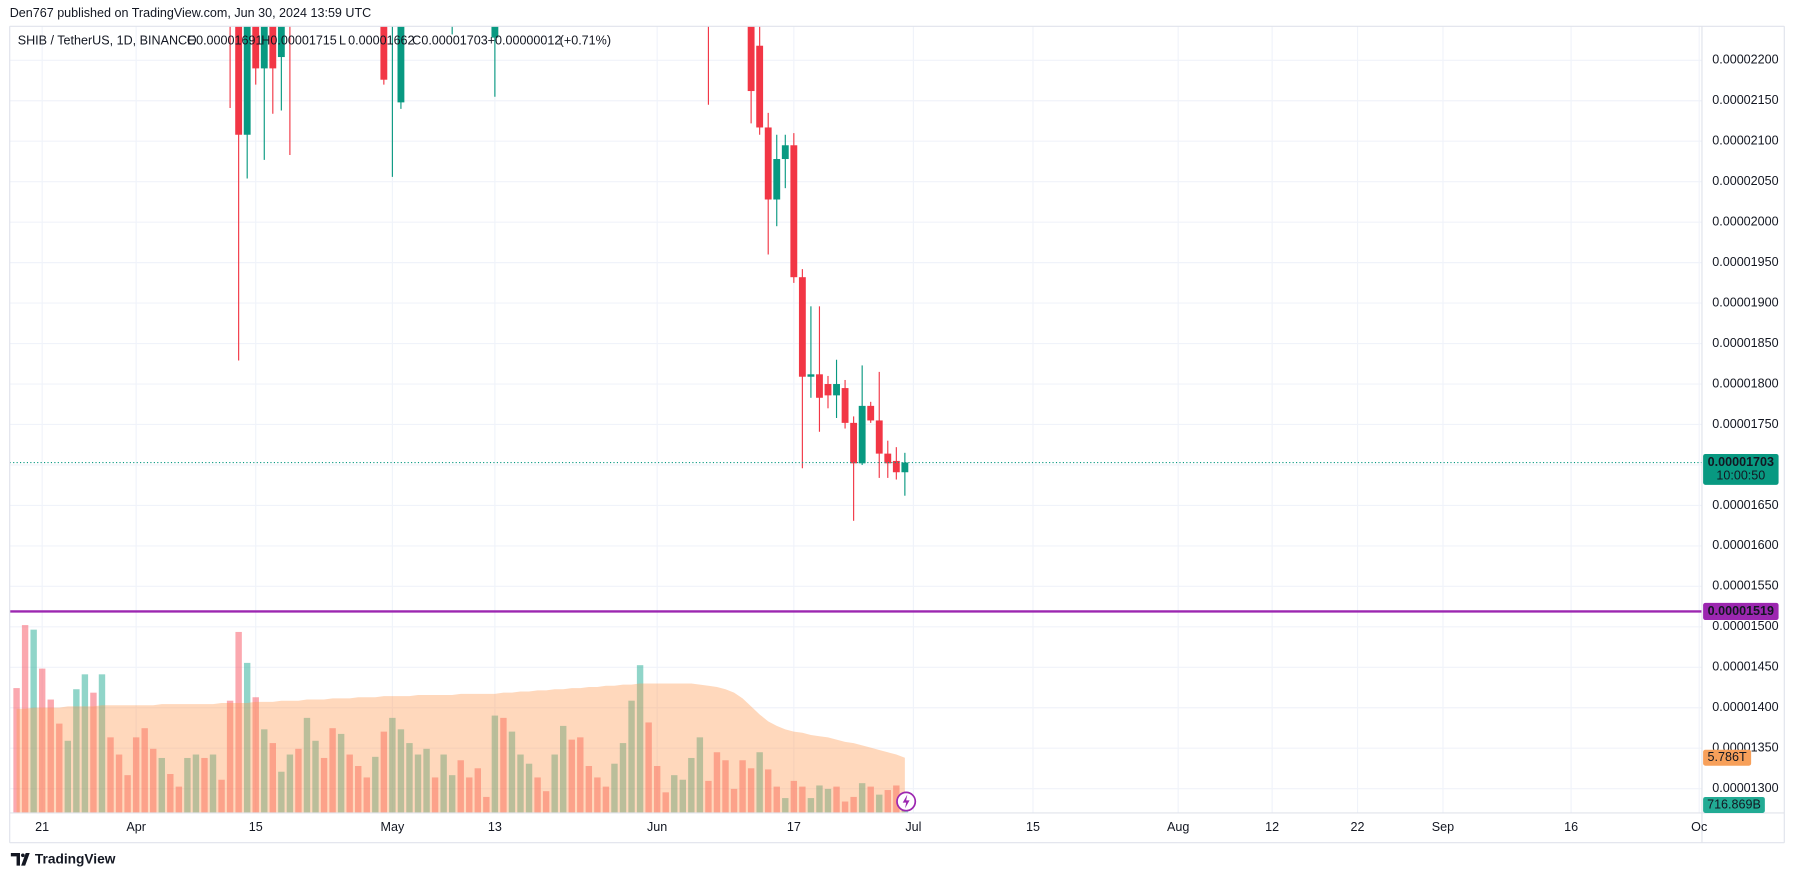 The image size is (1794, 877). I want to click on level-badge, so click(1741, 611).